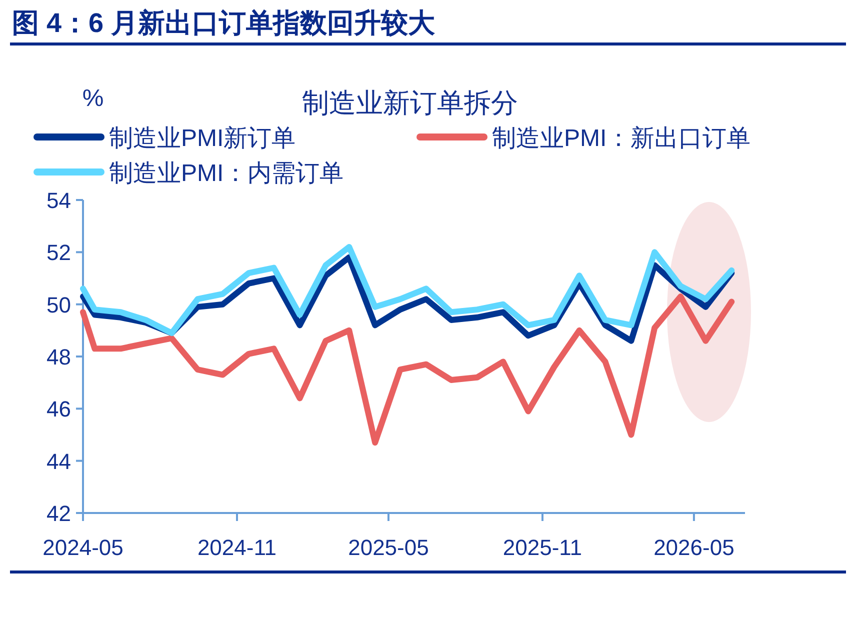  I want to click on x-tick-label: 2025-11, so click(542, 547).